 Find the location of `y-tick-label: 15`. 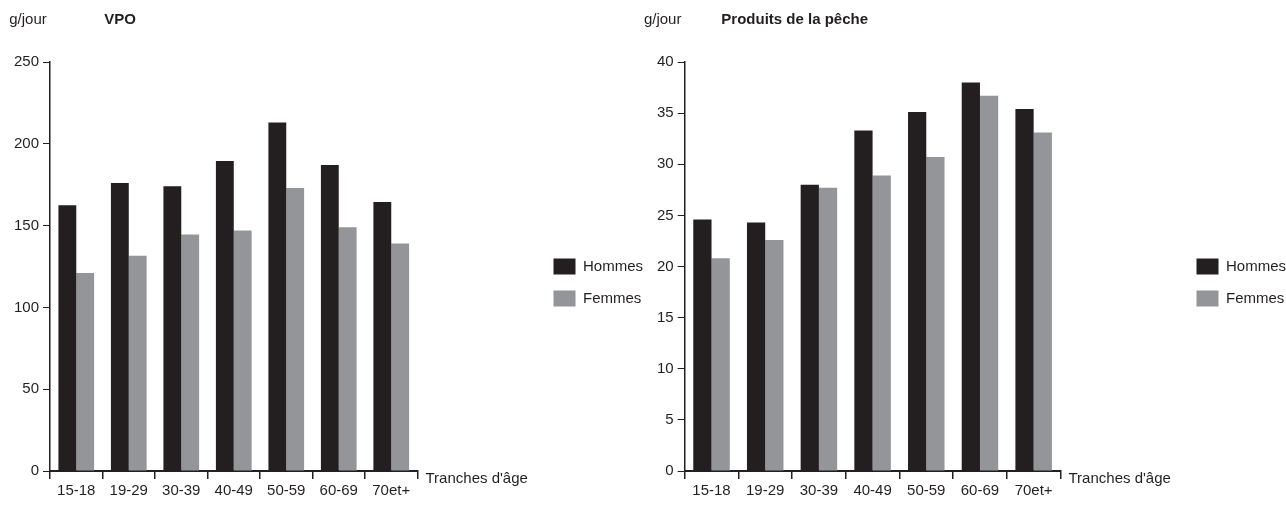

y-tick-label: 15 is located at coordinates (665, 316).